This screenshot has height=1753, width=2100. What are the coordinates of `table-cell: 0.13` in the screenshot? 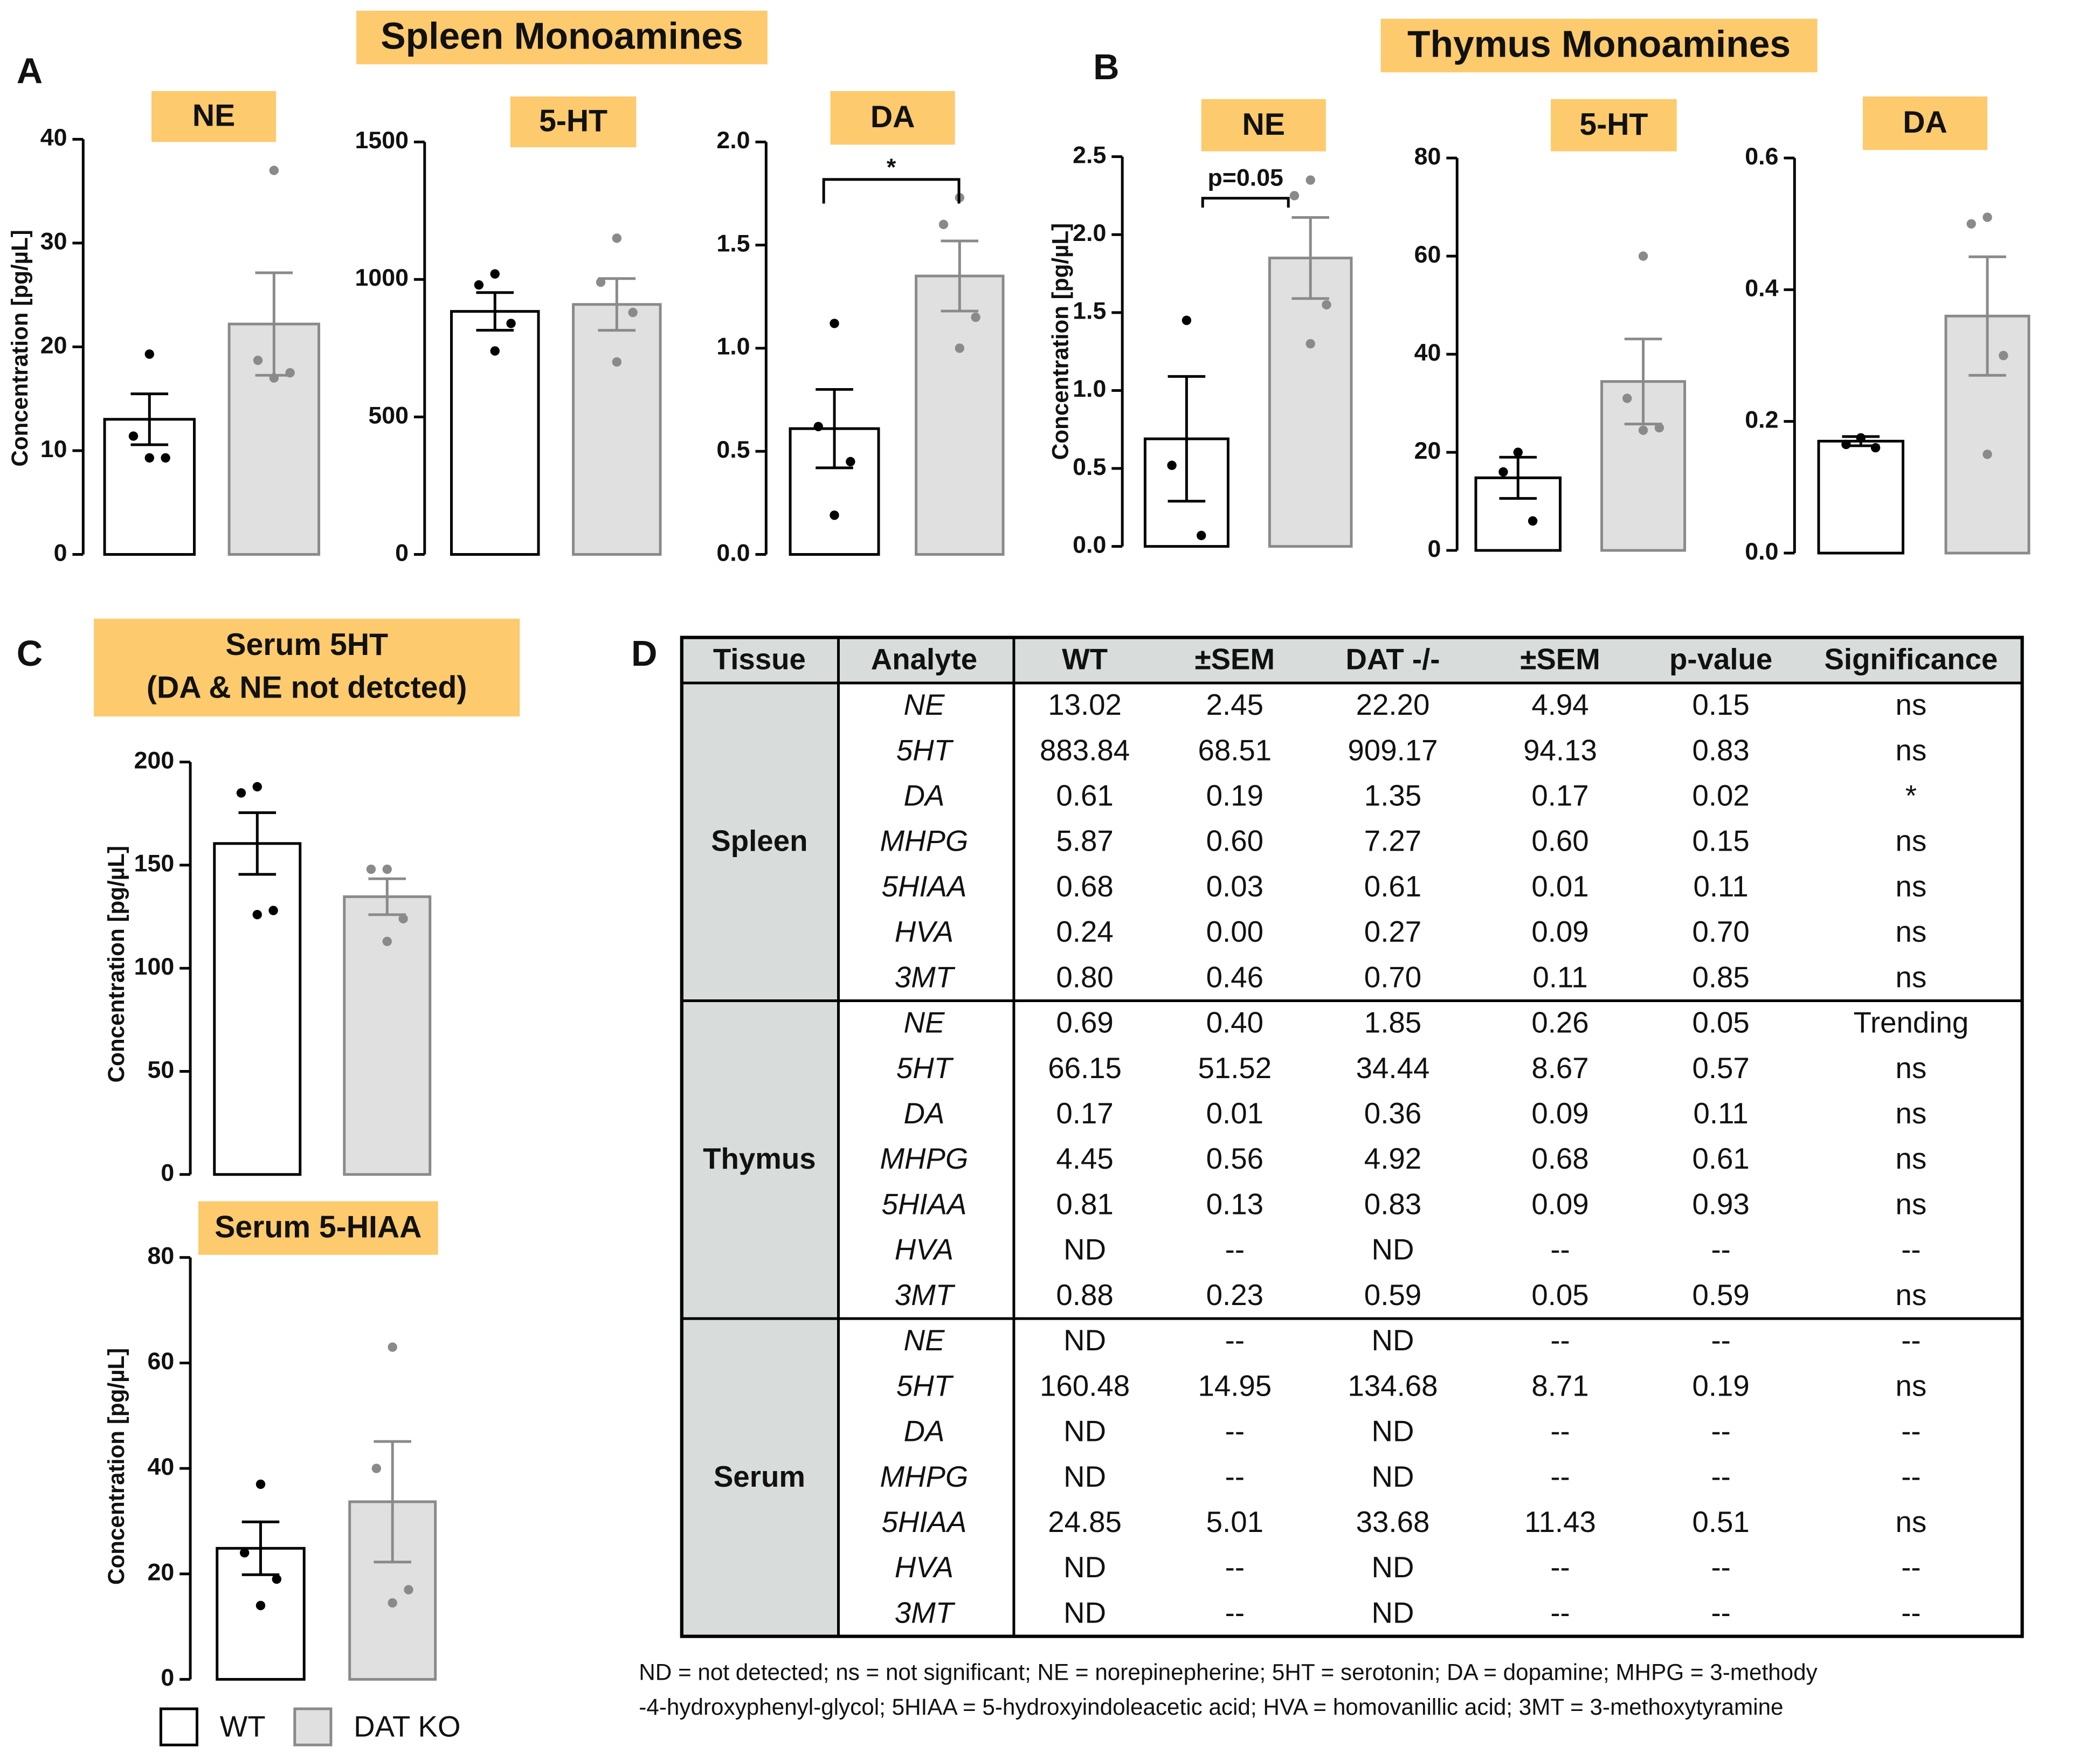 It's located at (1234, 1204).